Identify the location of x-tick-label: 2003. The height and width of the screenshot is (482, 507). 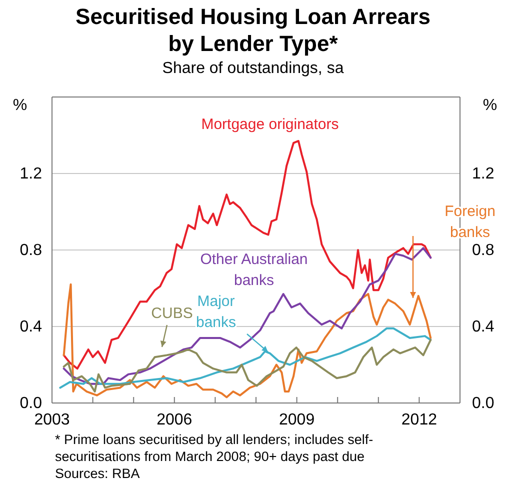
(52, 419).